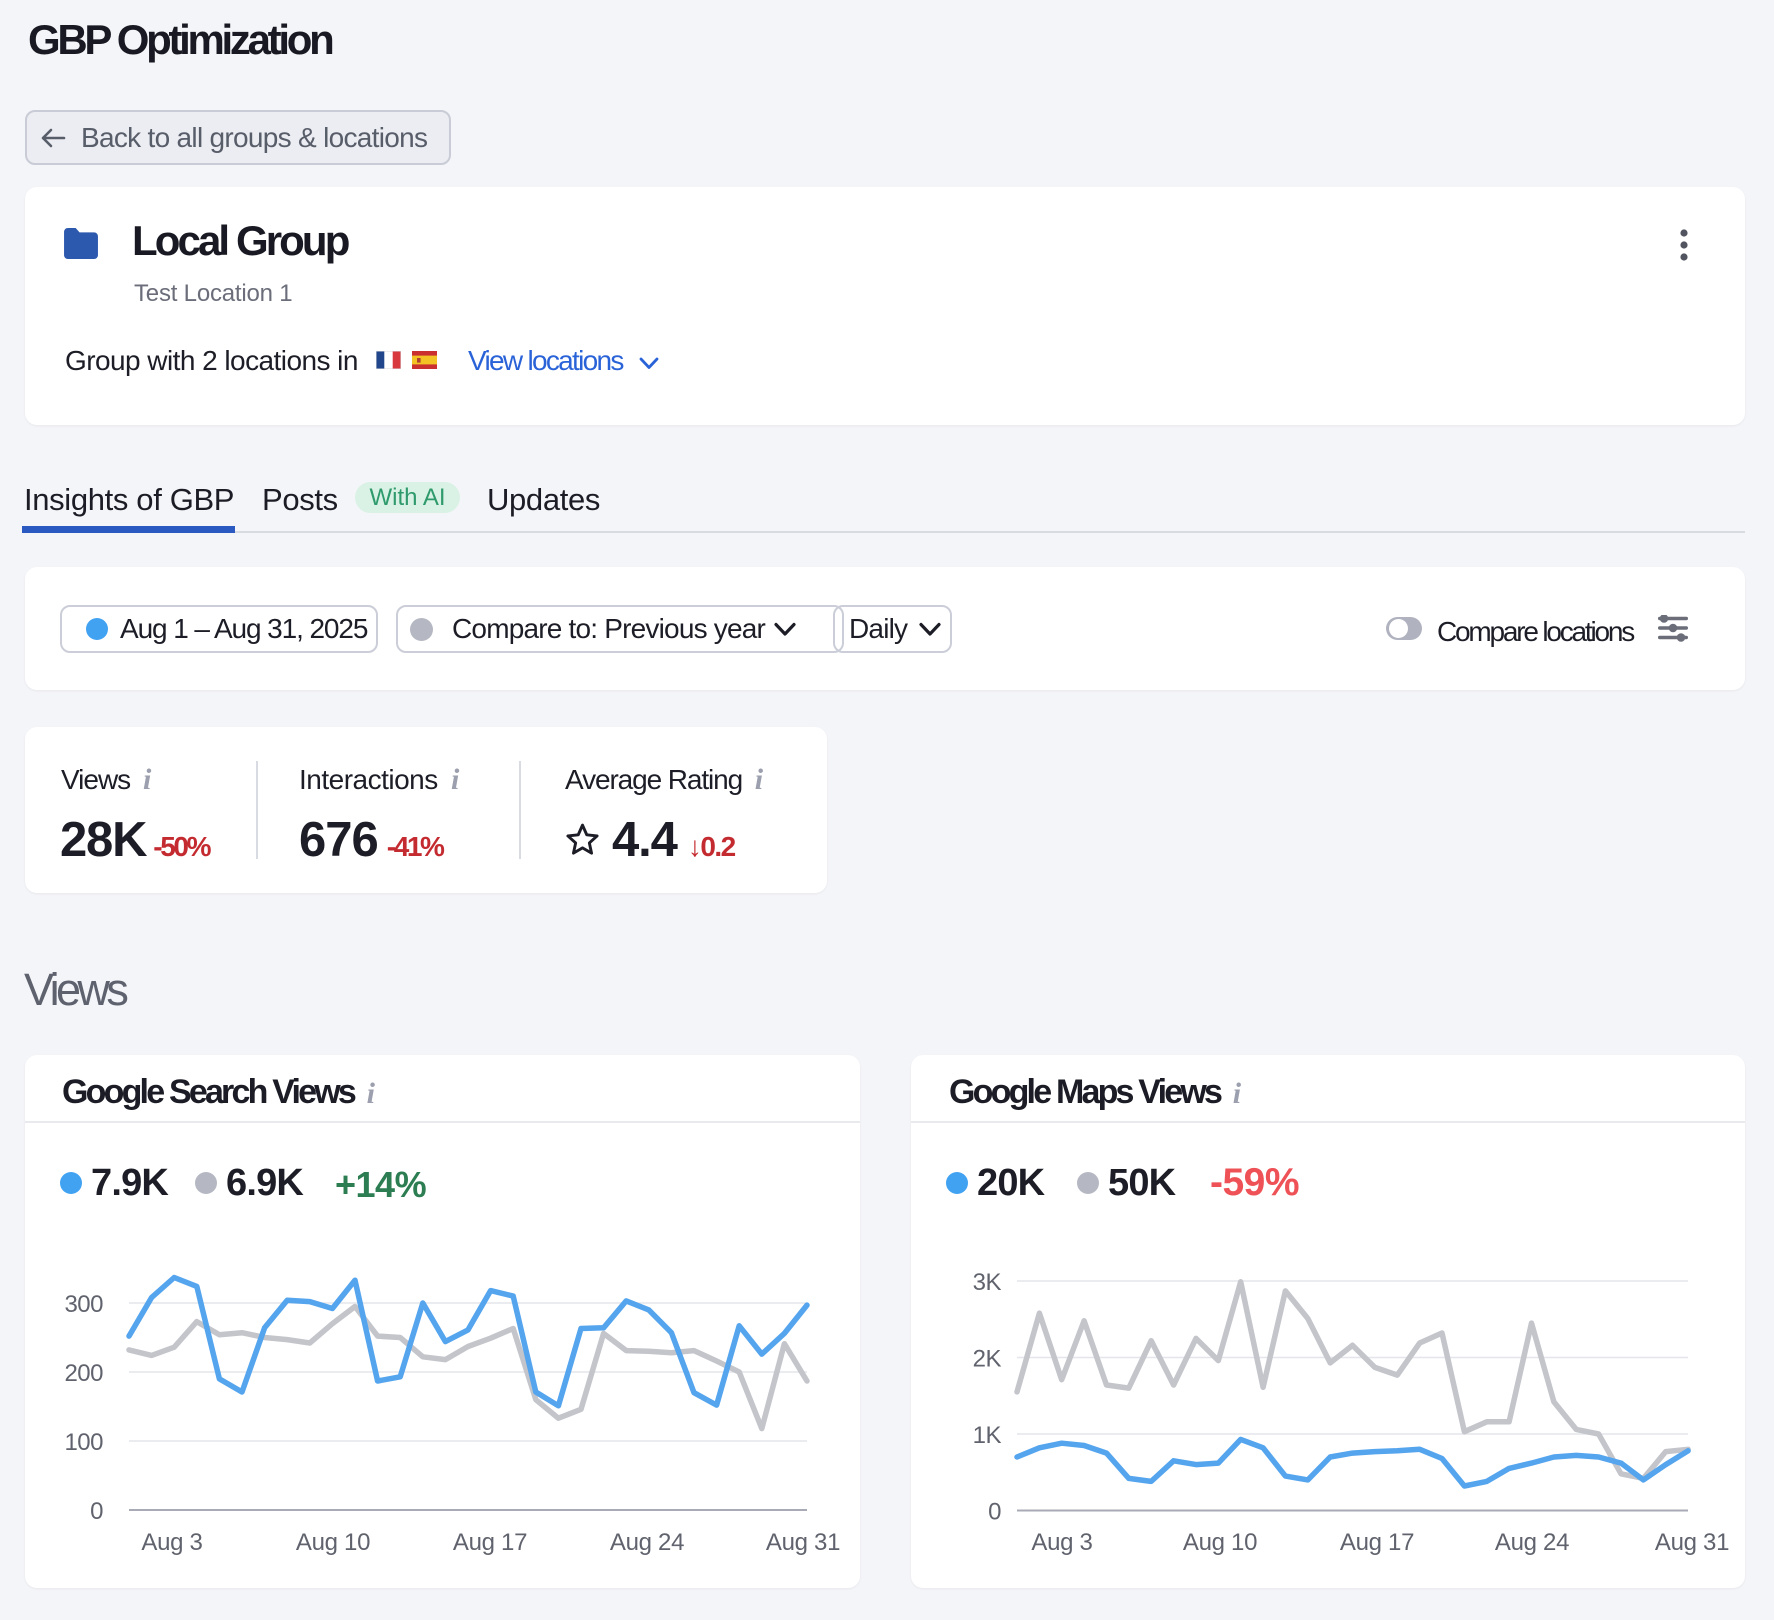  I want to click on svg-text: 3K, so click(987, 1282).